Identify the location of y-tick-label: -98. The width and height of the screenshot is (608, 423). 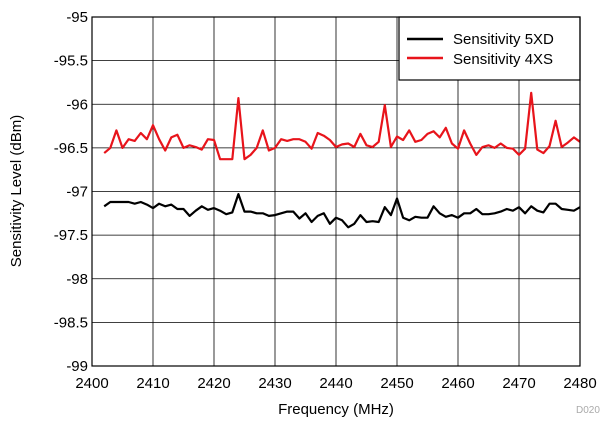
(77, 279).